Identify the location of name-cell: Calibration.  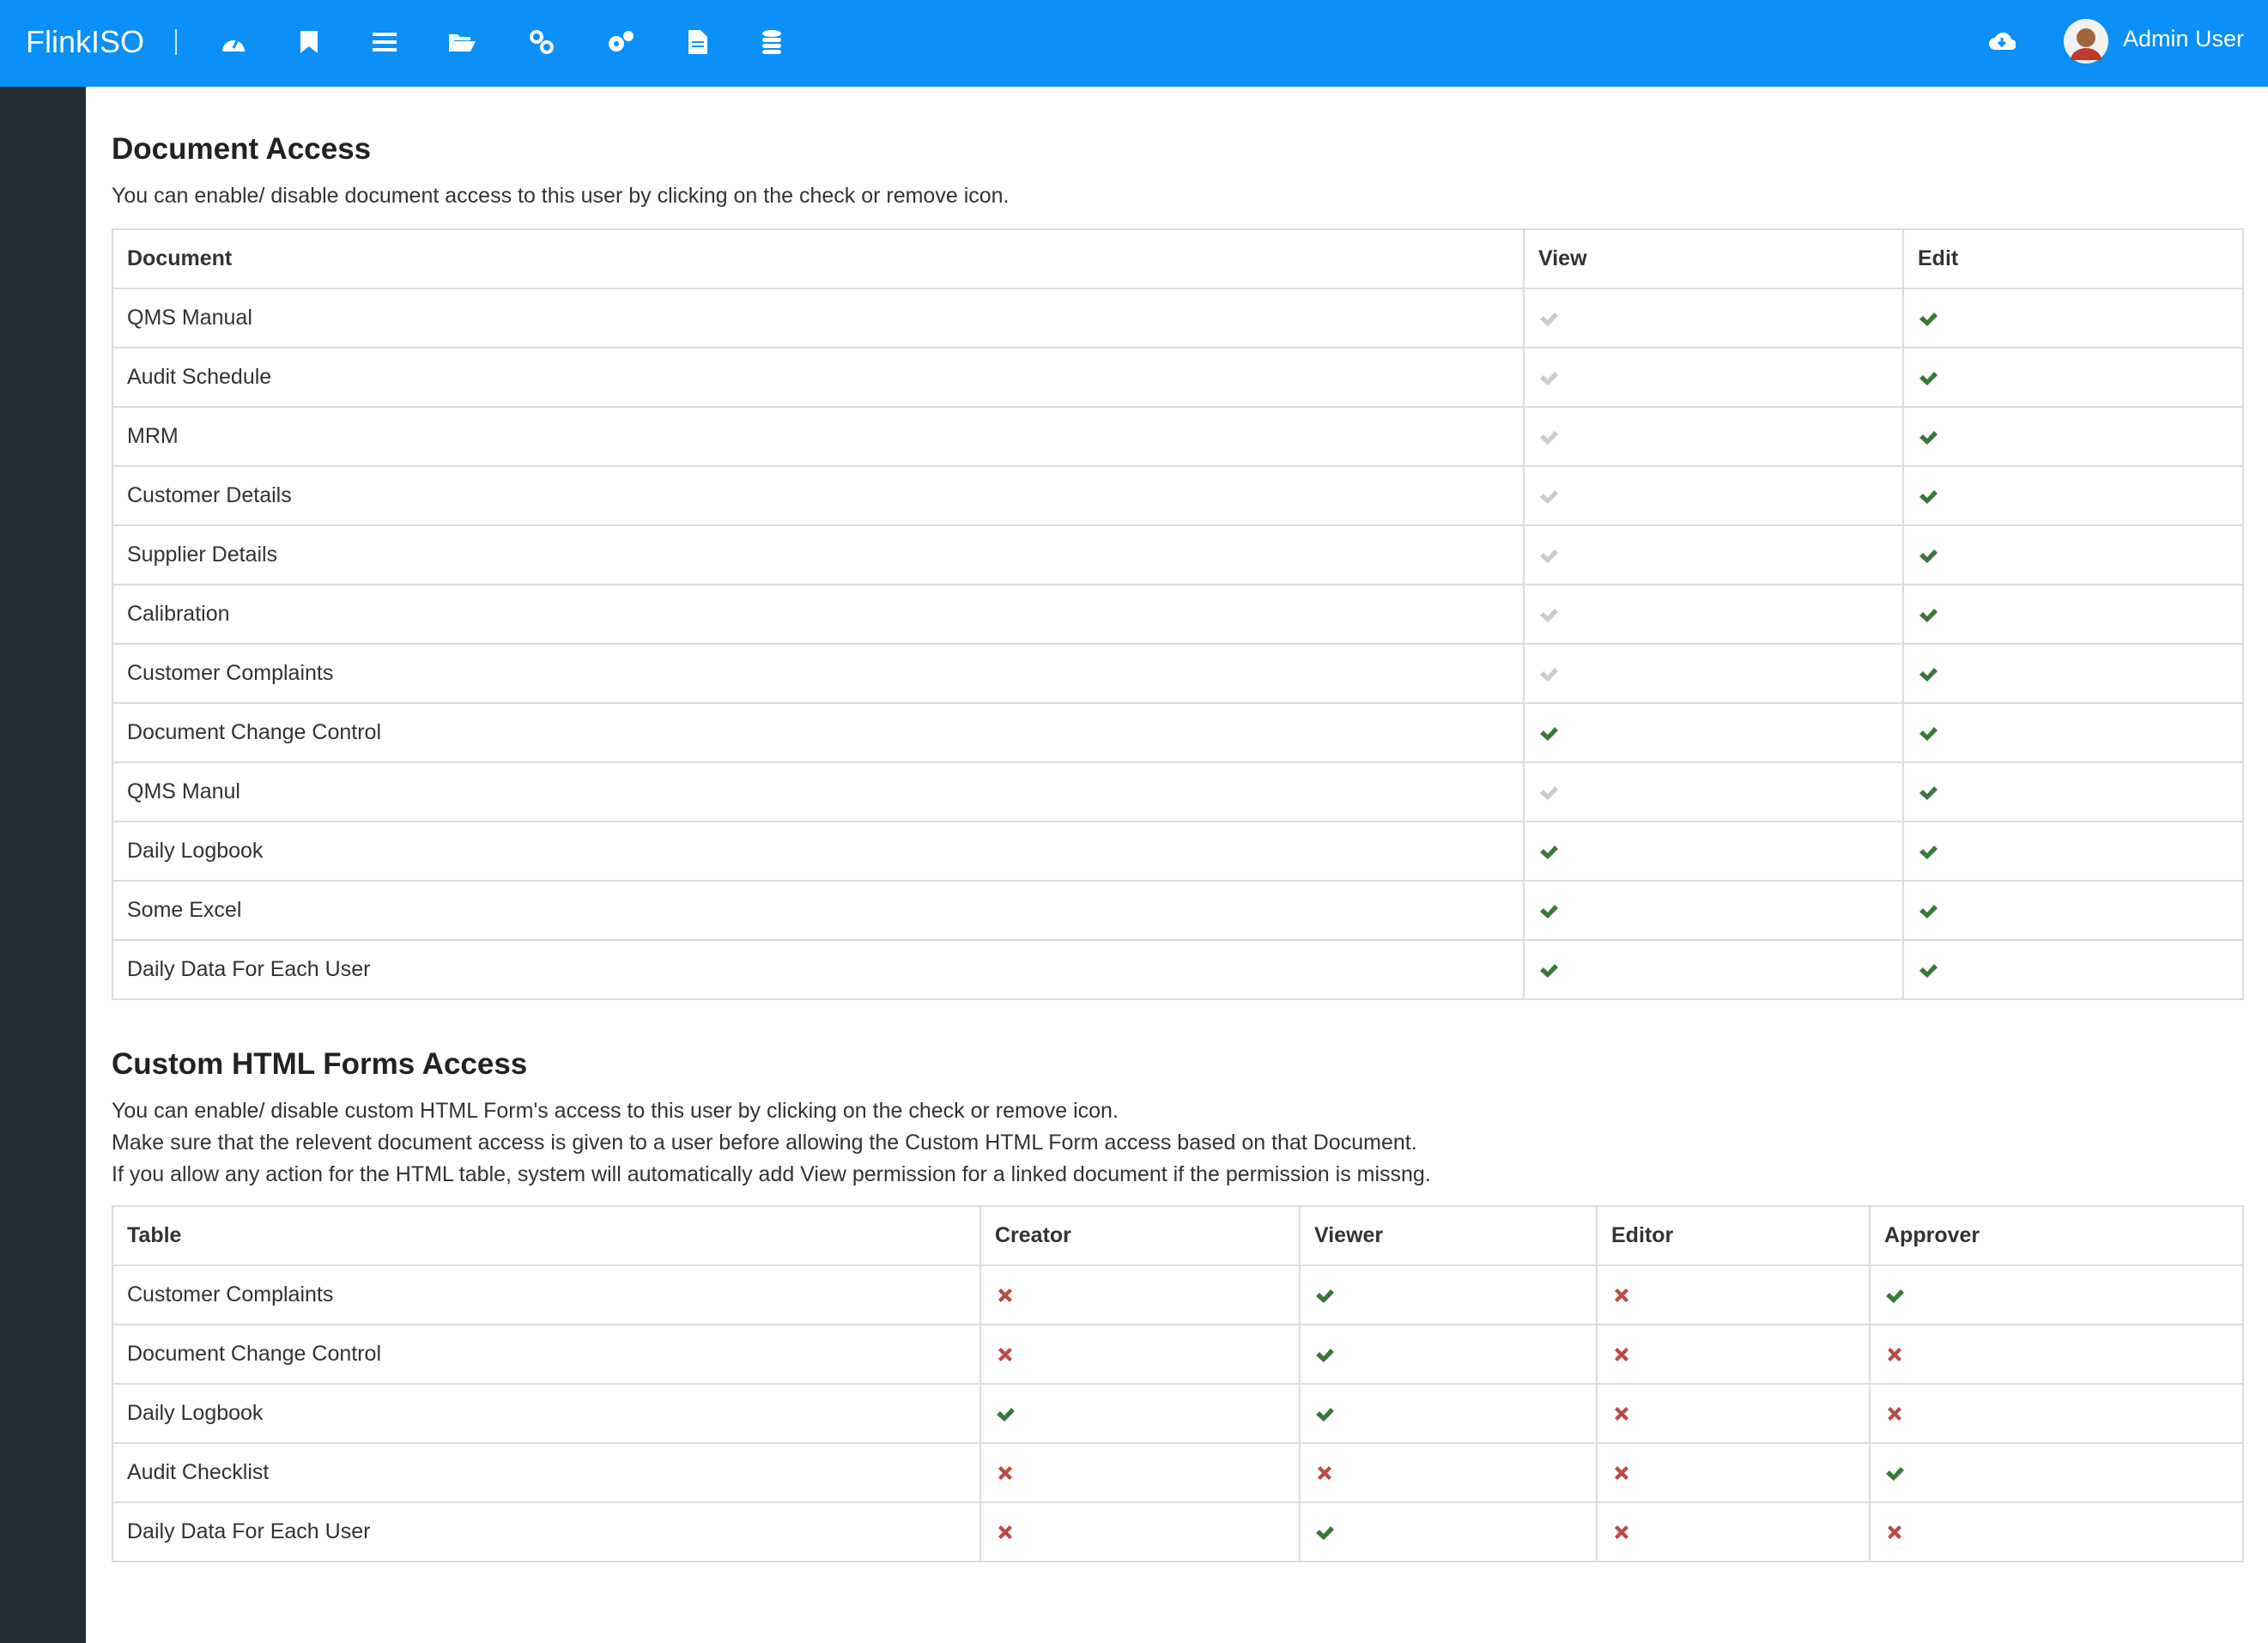
(818, 614).